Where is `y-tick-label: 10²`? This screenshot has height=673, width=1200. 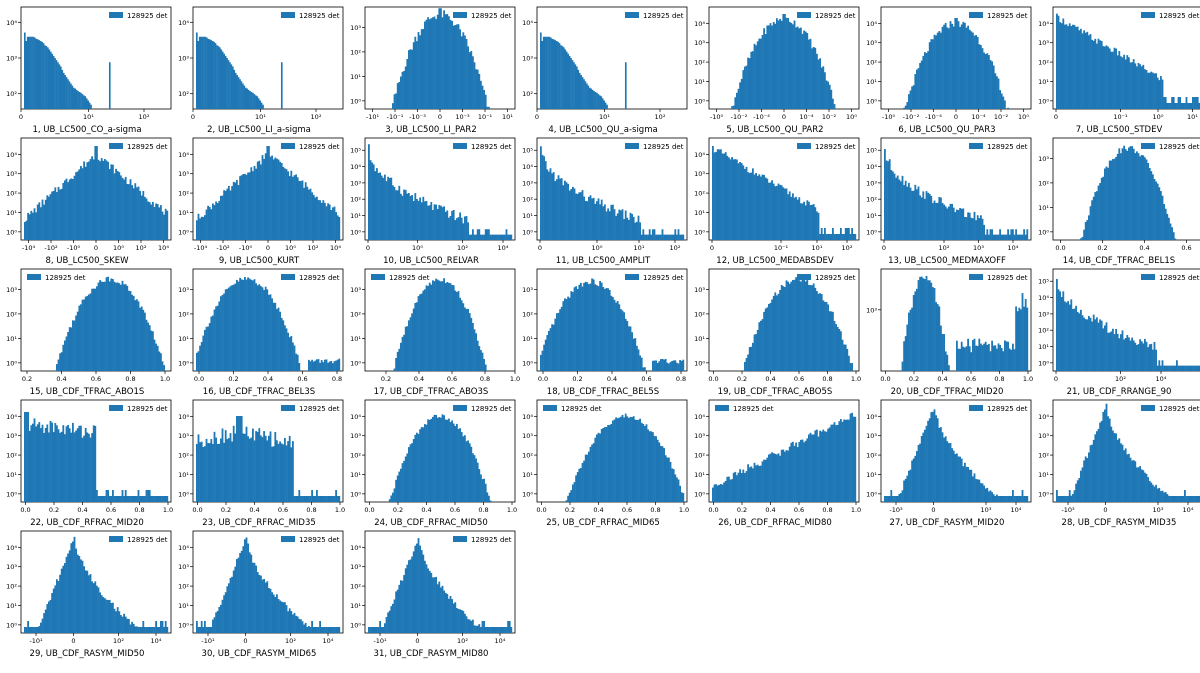 y-tick-label: 10² is located at coordinates (183, 94).